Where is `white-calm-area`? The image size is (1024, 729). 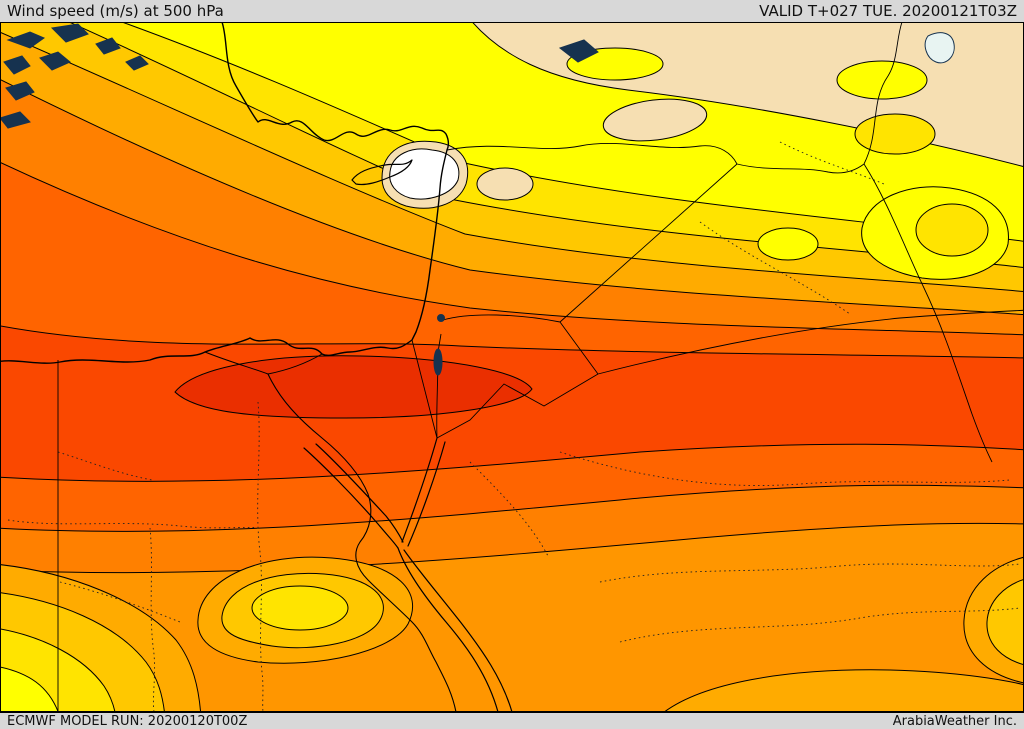
white-calm-area is located at coordinates (424, 174).